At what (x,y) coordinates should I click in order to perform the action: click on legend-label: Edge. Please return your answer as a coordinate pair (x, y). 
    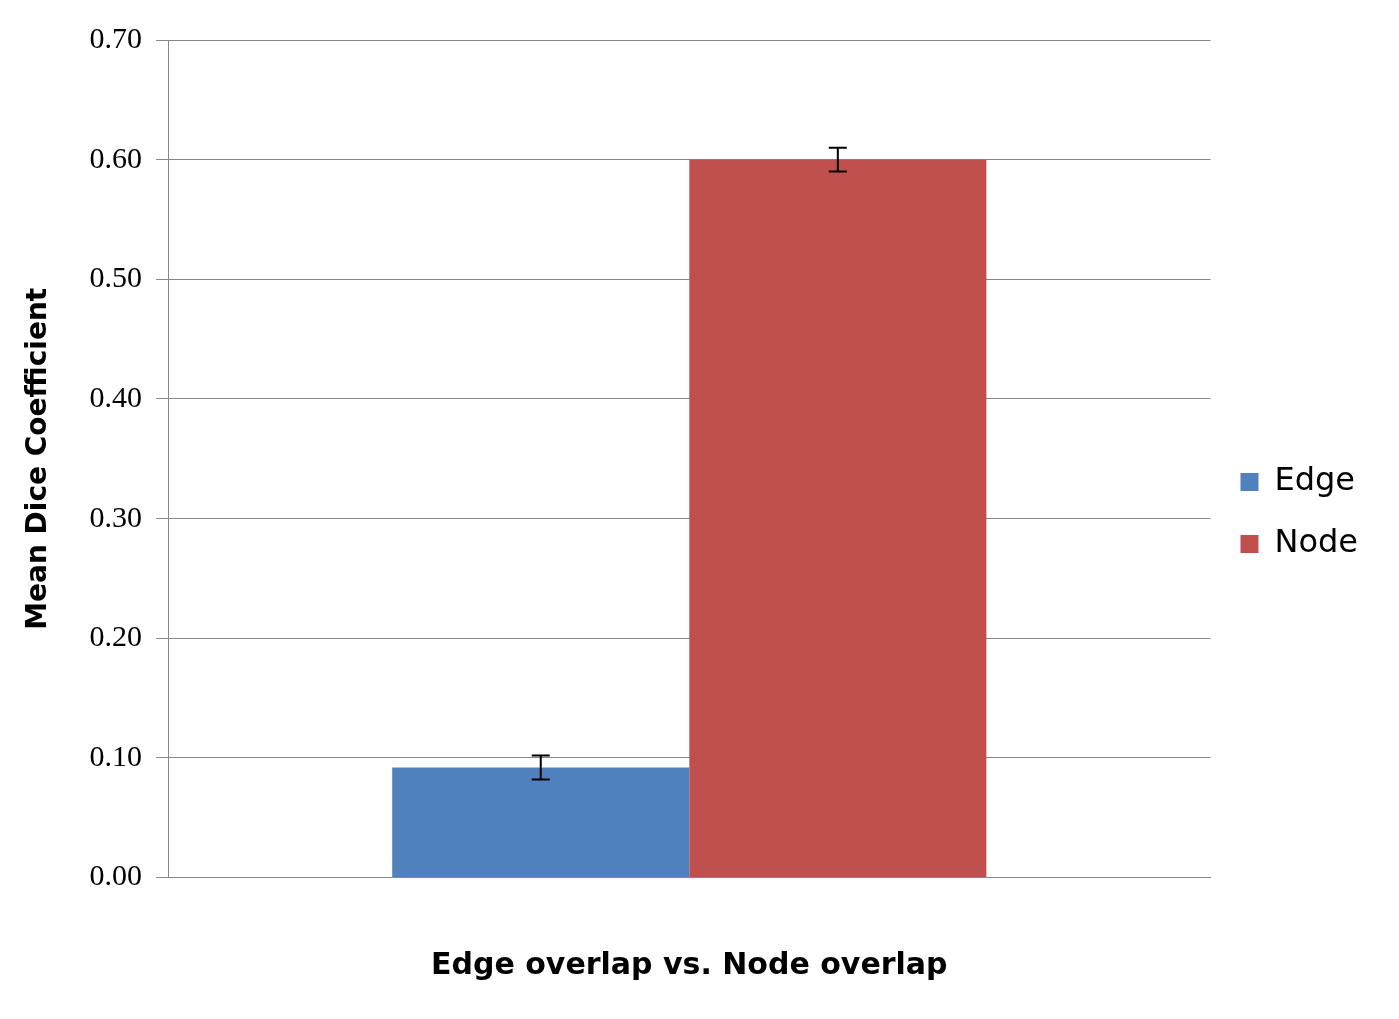
    Looking at the image, I should click on (1315, 479).